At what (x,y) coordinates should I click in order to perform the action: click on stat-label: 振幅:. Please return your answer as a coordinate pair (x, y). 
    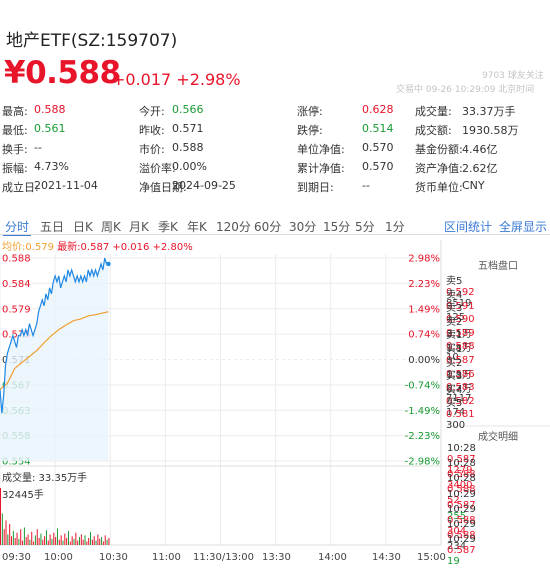
    Looking at the image, I should click on (15, 168).